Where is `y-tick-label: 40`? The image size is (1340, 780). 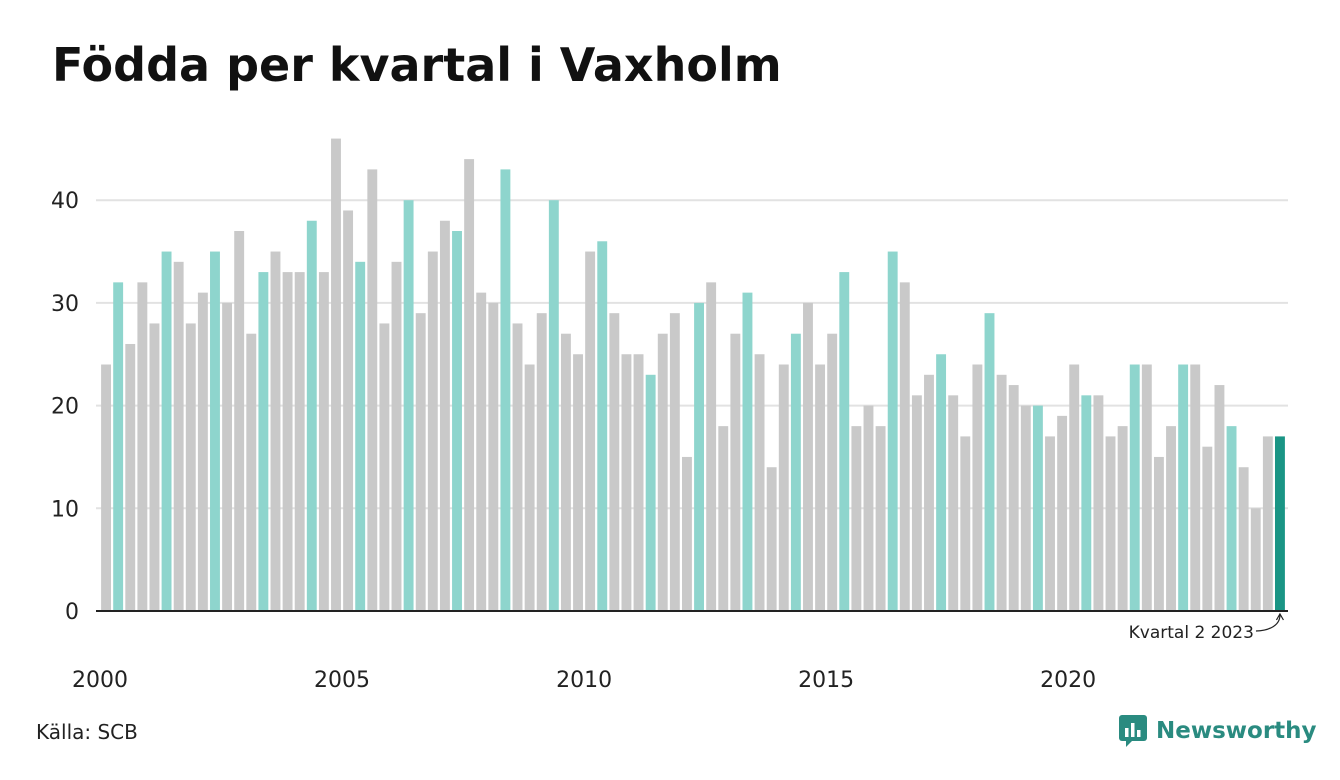
y-tick-label: 40 is located at coordinates (65, 201).